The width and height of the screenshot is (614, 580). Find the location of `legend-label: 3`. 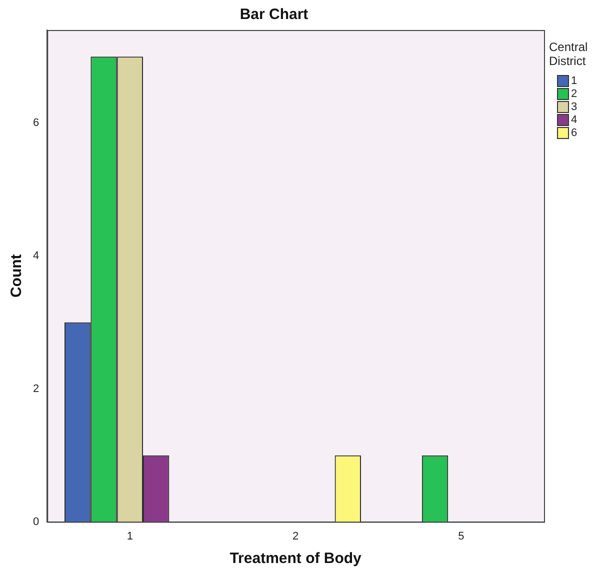

legend-label: 3 is located at coordinates (574, 106).